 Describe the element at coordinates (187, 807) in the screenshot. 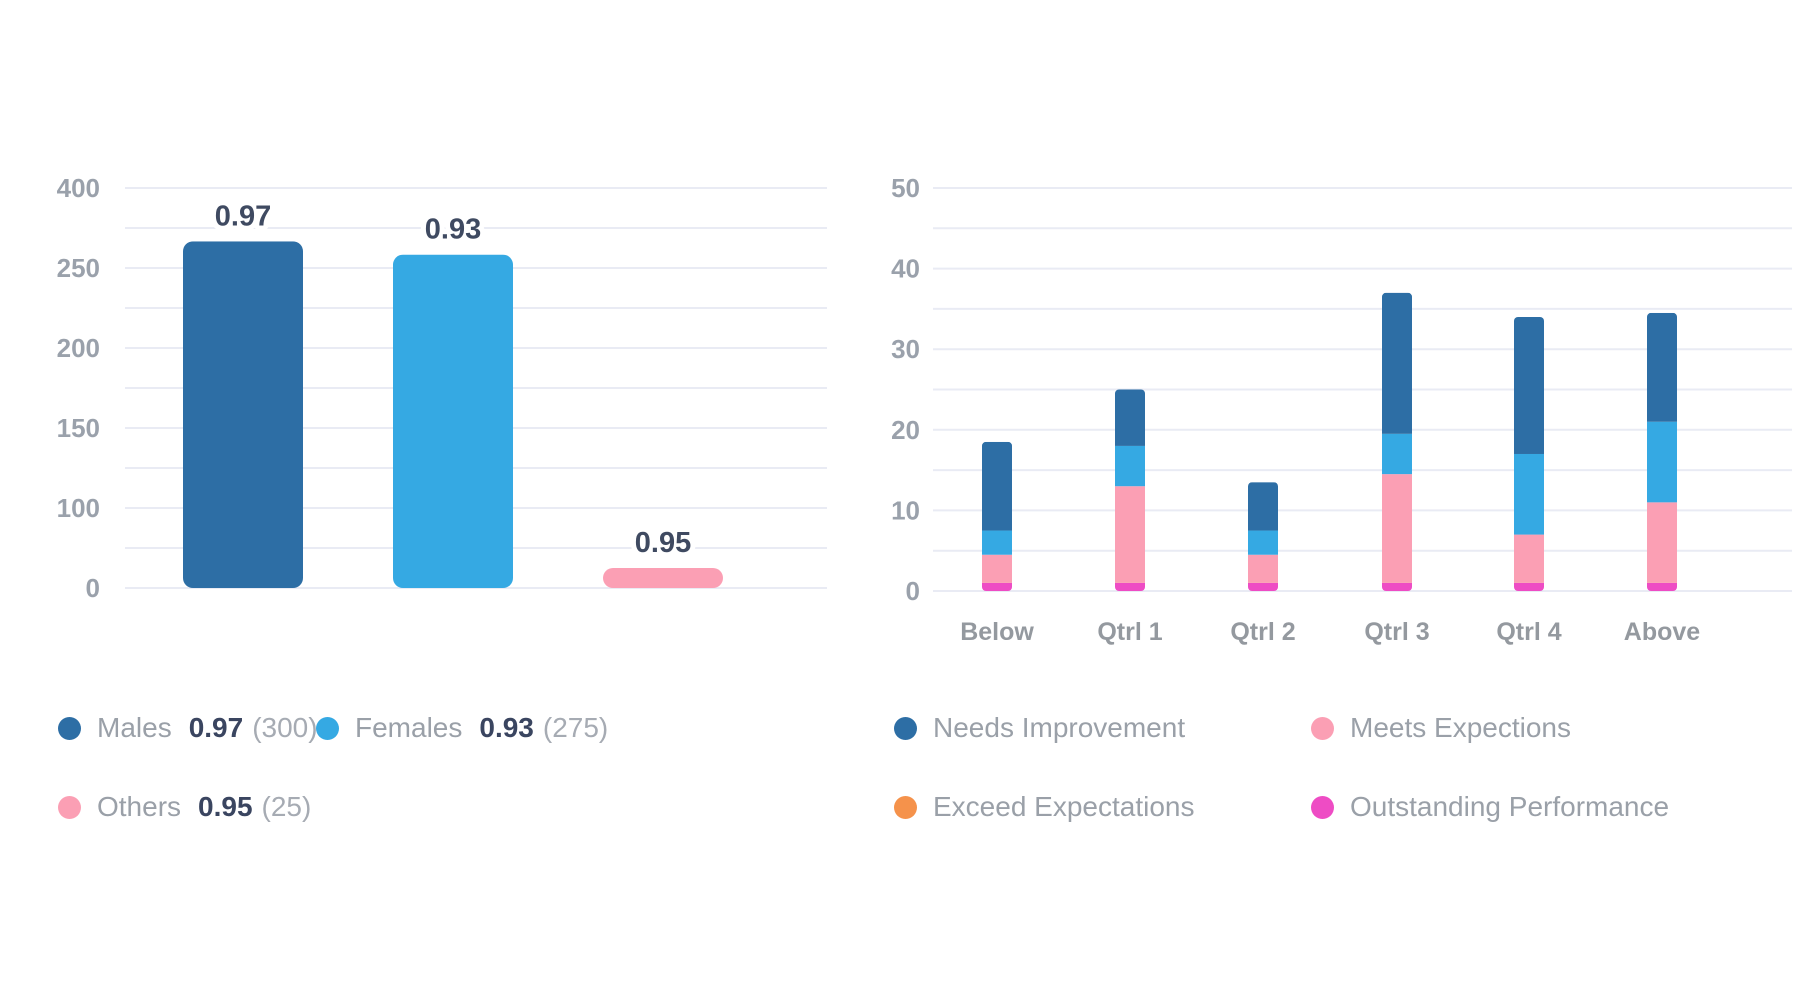

I see `legend-item-others: Others 0.95 (25)` at that location.